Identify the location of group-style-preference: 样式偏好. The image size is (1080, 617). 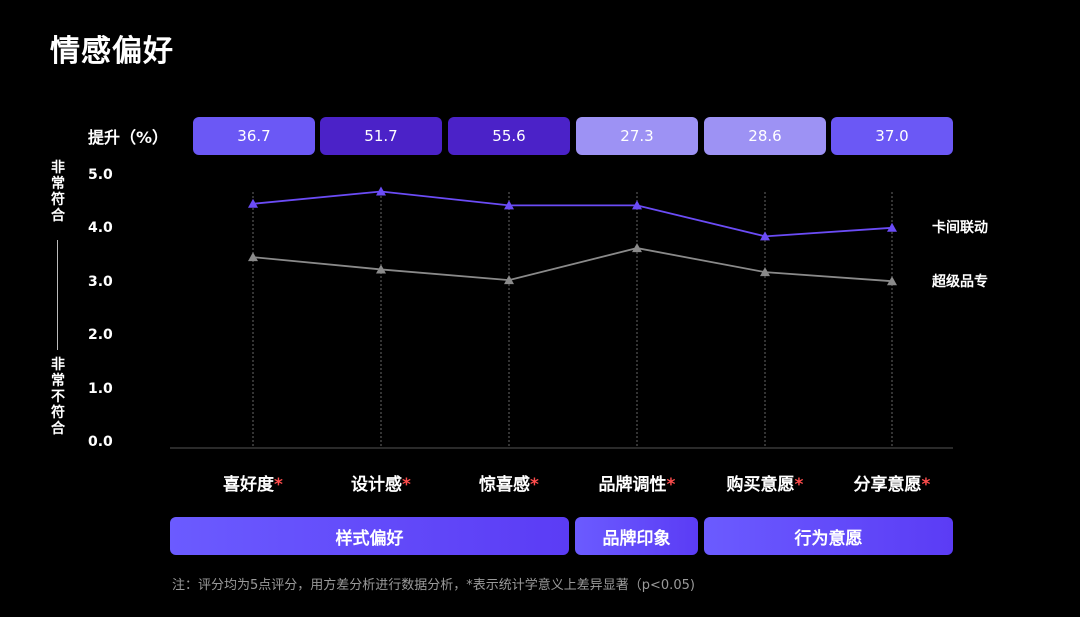
(369, 536).